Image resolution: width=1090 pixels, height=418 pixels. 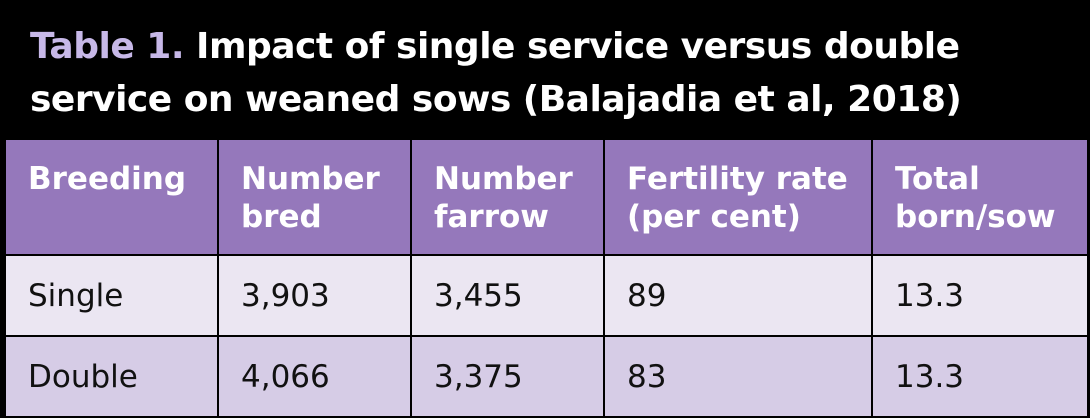 I want to click on column-header-number-farrow: Number farrow, so click(x=507, y=197).